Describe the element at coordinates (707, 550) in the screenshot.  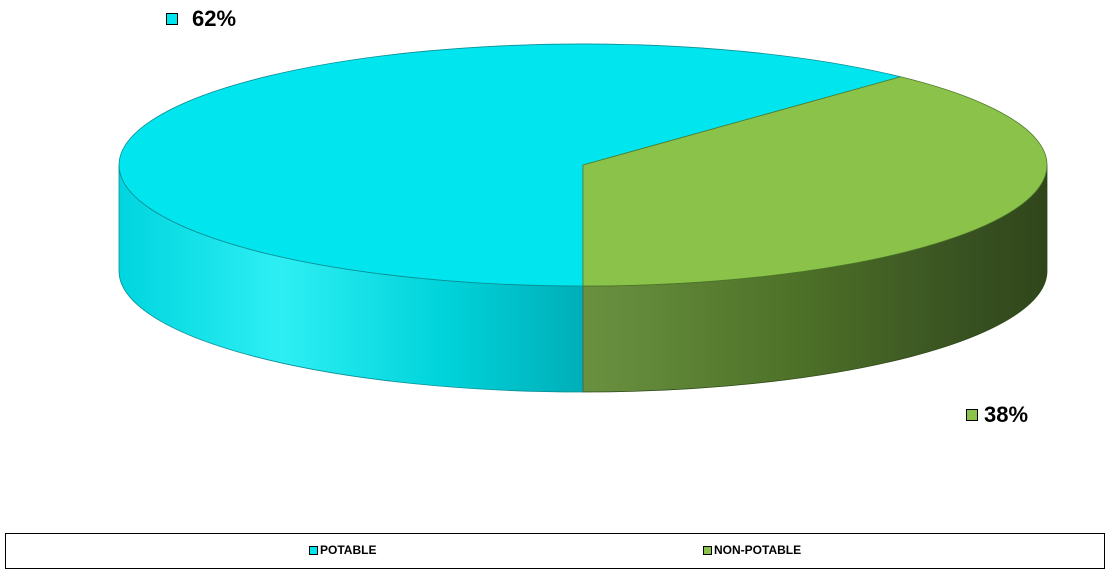
I see `legend-swatch-non-potable-icon` at that location.